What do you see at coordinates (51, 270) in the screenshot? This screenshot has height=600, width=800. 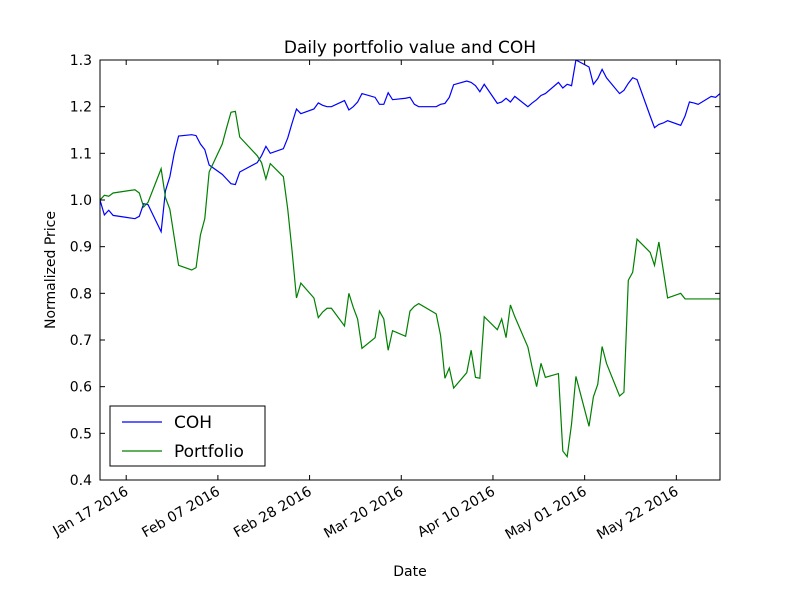 I see `y-axis-title: Normalized Price` at bounding box center [51, 270].